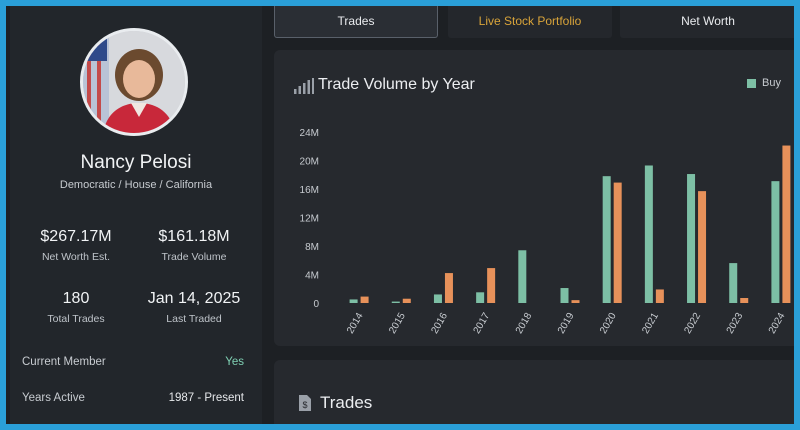 This screenshot has width=800, height=430. I want to click on bar-2015-buy, so click(395, 302).